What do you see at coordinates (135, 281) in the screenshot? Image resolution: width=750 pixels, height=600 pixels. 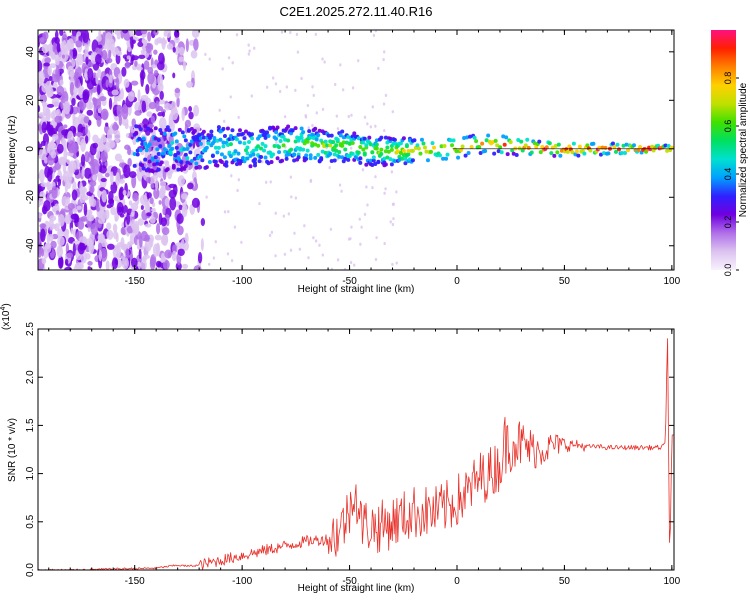 I see `x-tick-label: -150` at bounding box center [135, 281].